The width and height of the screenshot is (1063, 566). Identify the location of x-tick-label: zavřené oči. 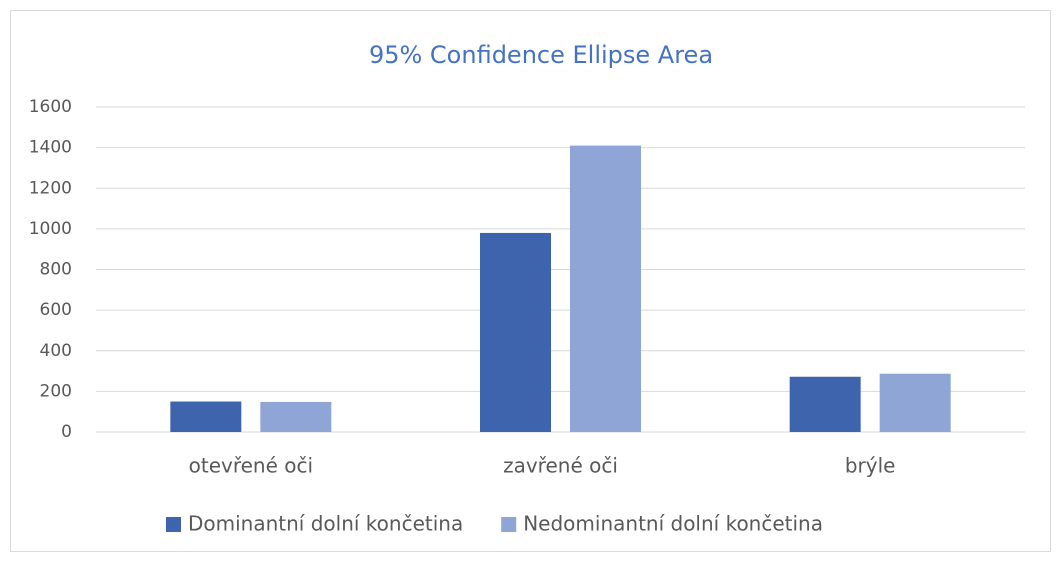
(560, 466).